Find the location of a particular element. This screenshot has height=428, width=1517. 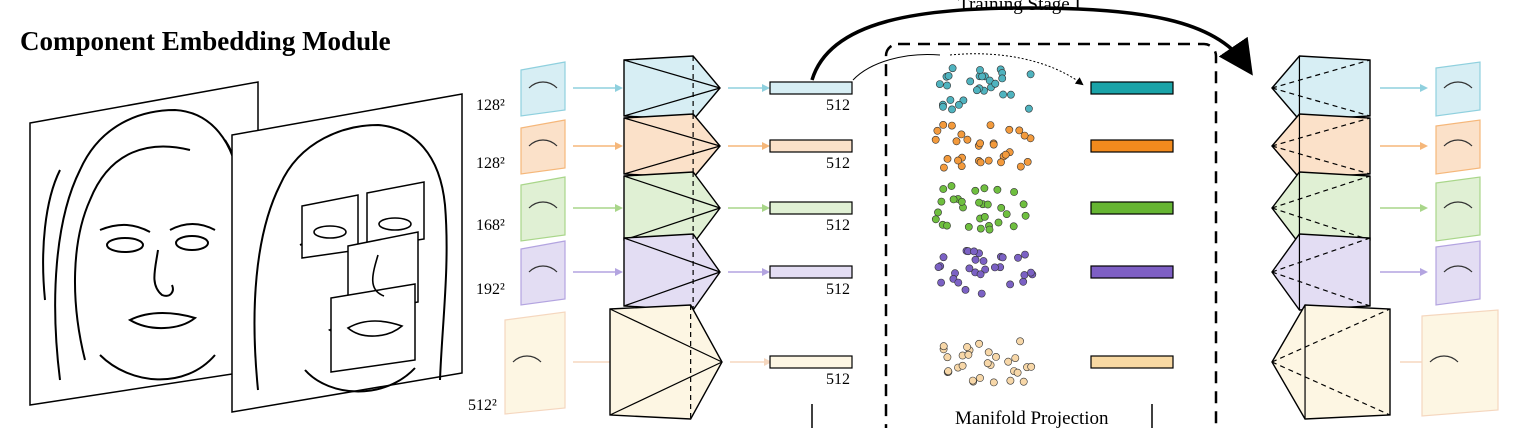

component-row-3: 168² 512 is located at coordinates (978, 208).